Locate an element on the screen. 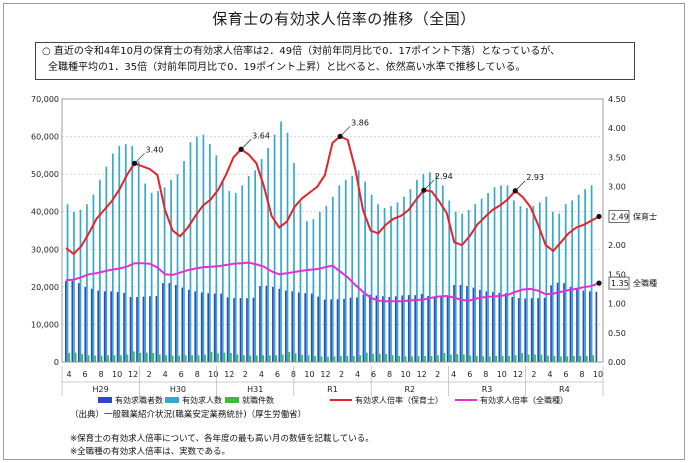 This screenshot has height=463, width=688. year-label: H31 is located at coordinates (255, 389).